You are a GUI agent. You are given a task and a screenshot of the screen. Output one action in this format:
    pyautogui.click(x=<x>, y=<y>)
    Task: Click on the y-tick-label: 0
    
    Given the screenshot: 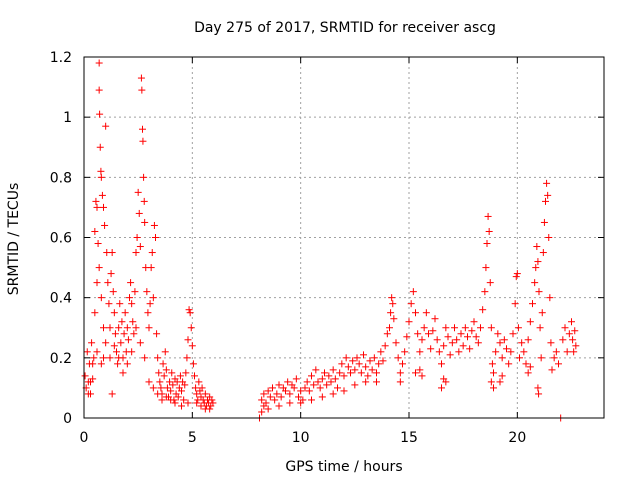 What is the action you would take?
    pyautogui.click(x=67, y=419)
    